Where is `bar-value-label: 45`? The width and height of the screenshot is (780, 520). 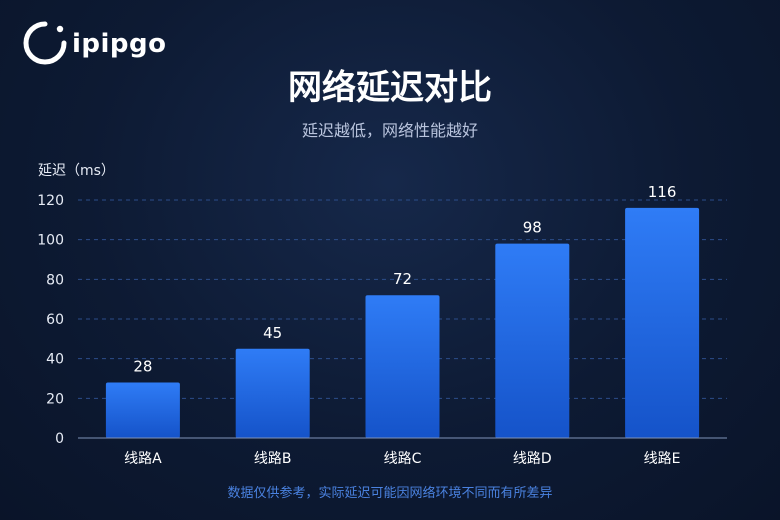
bar-value-label: 45 is located at coordinates (272, 333).